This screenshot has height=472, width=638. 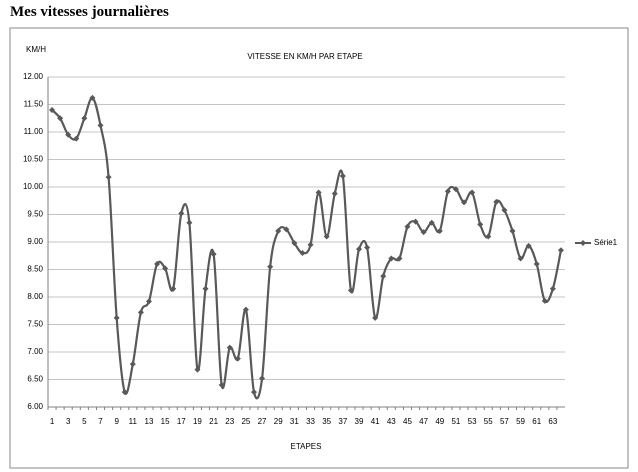 What do you see at coordinates (68, 421) in the screenshot?
I see `x-tick-label: 3` at bounding box center [68, 421].